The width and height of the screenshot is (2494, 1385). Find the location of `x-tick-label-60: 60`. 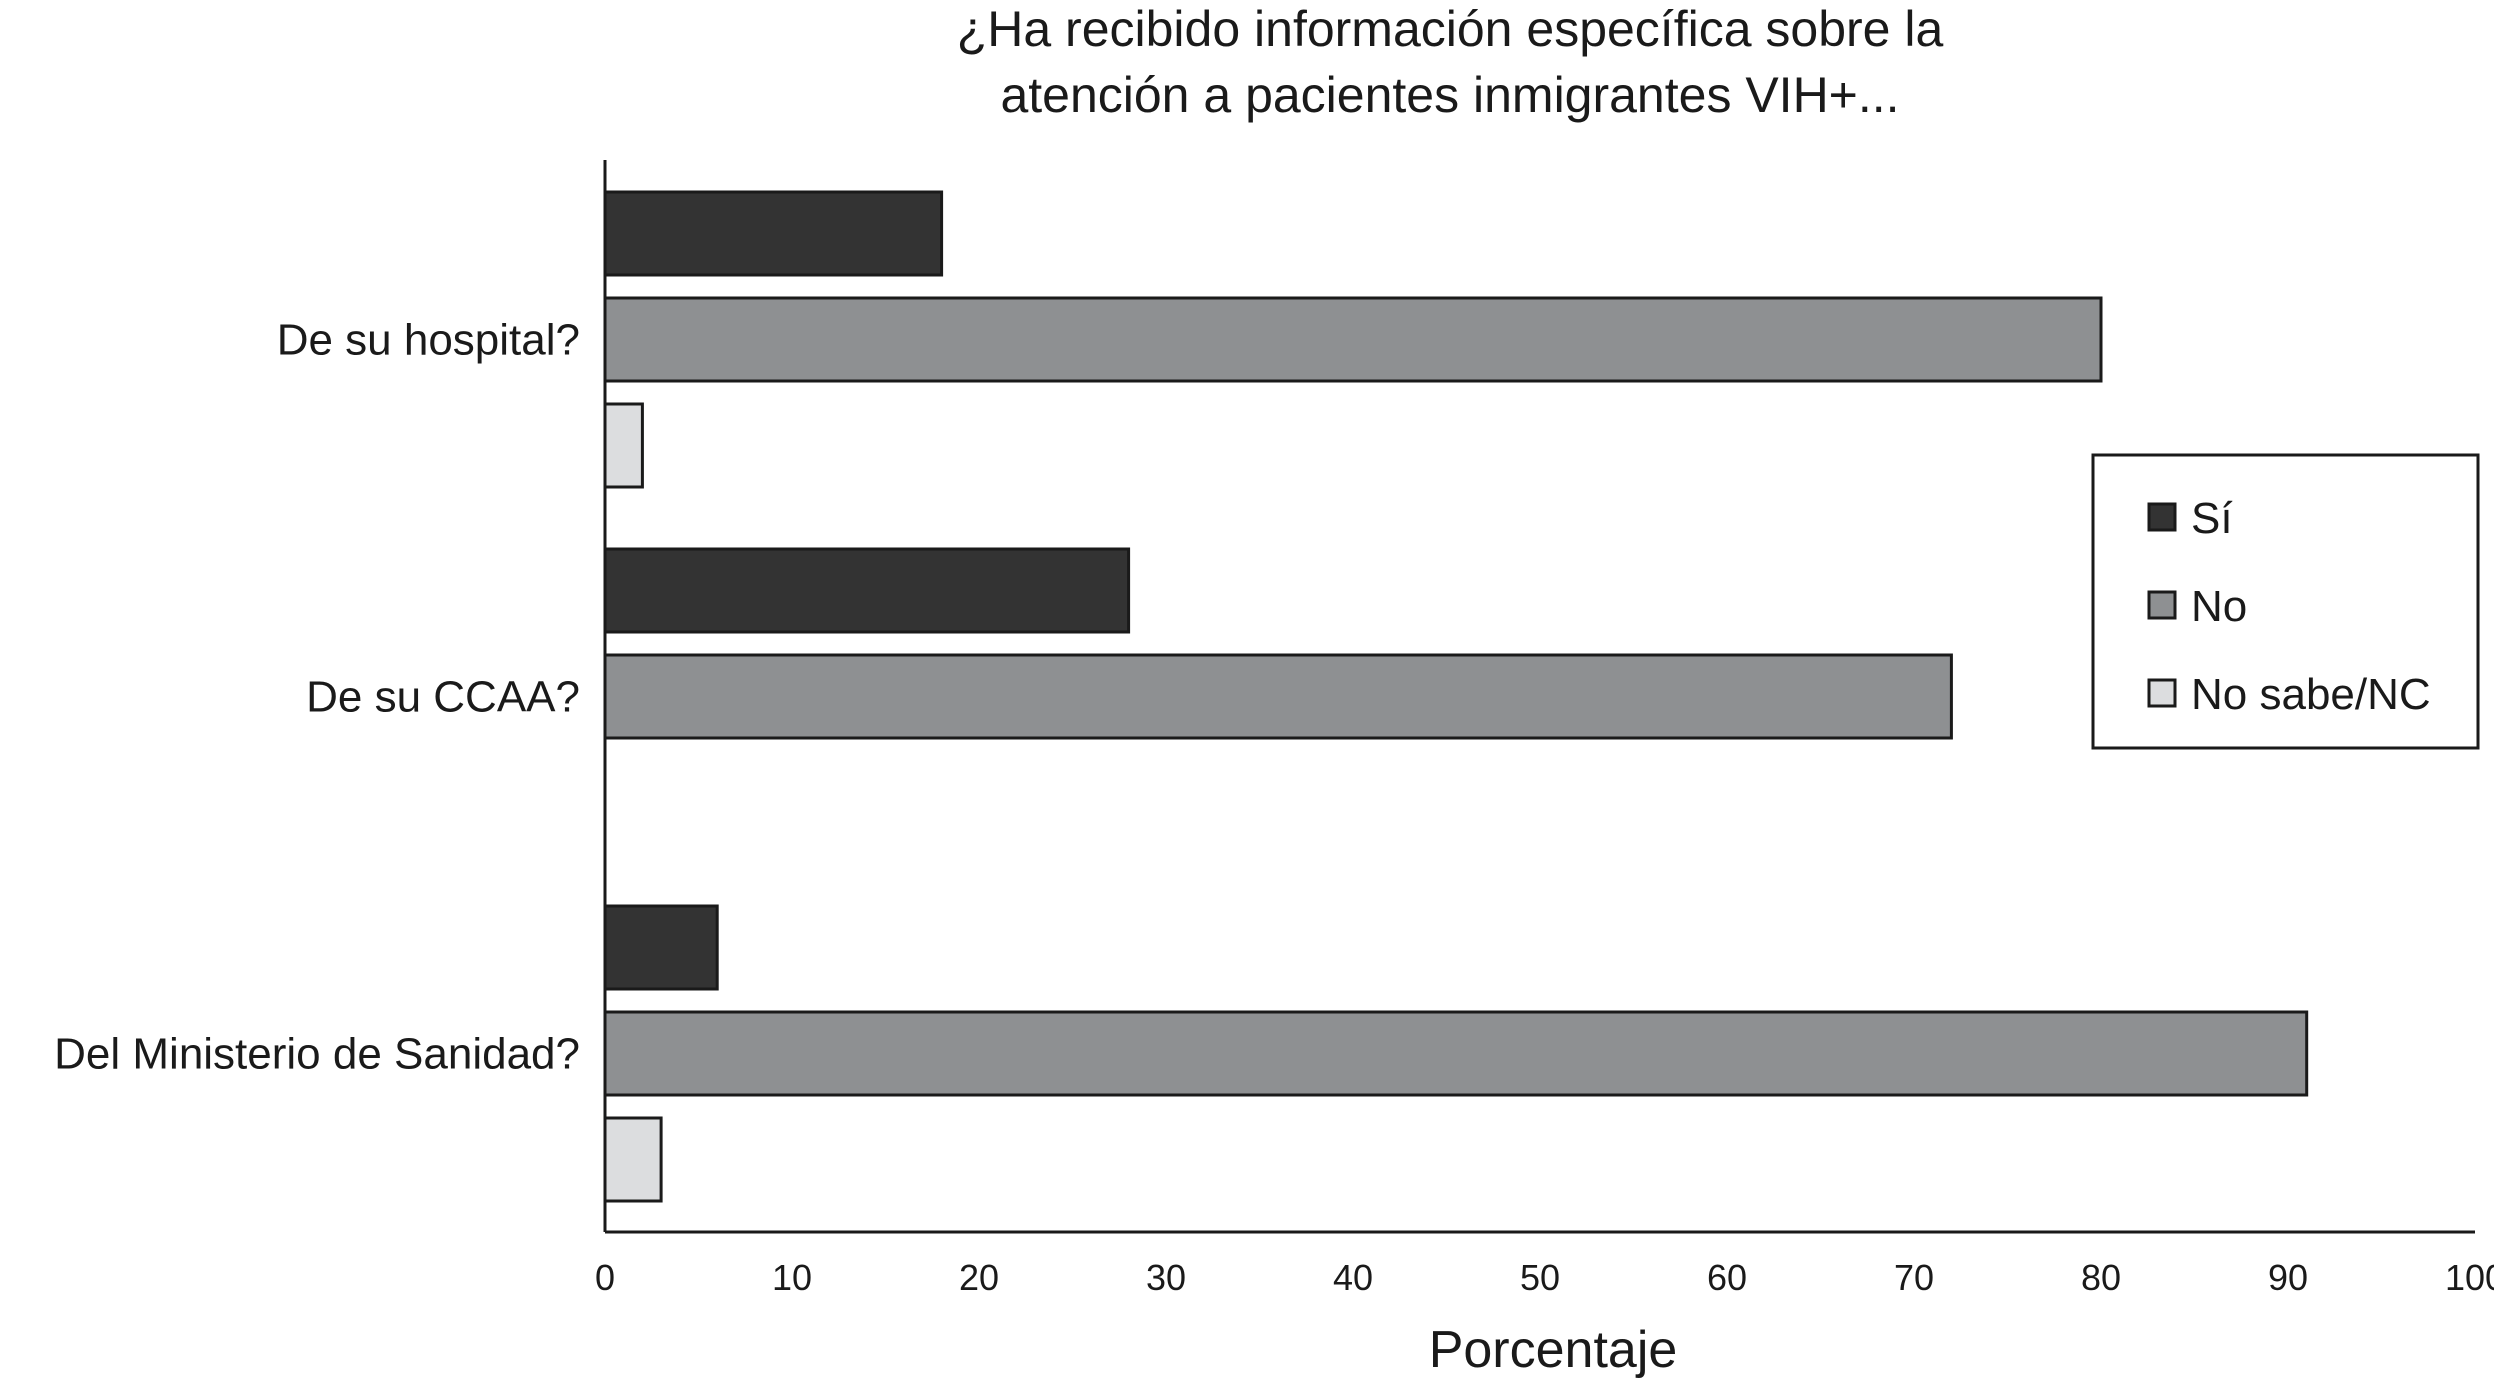

x-tick-label-60: 60 is located at coordinates (1727, 1277).